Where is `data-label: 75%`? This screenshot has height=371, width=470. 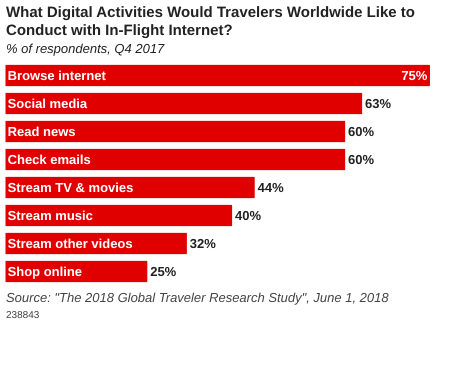 data-label: 75% is located at coordinates (414, 75).